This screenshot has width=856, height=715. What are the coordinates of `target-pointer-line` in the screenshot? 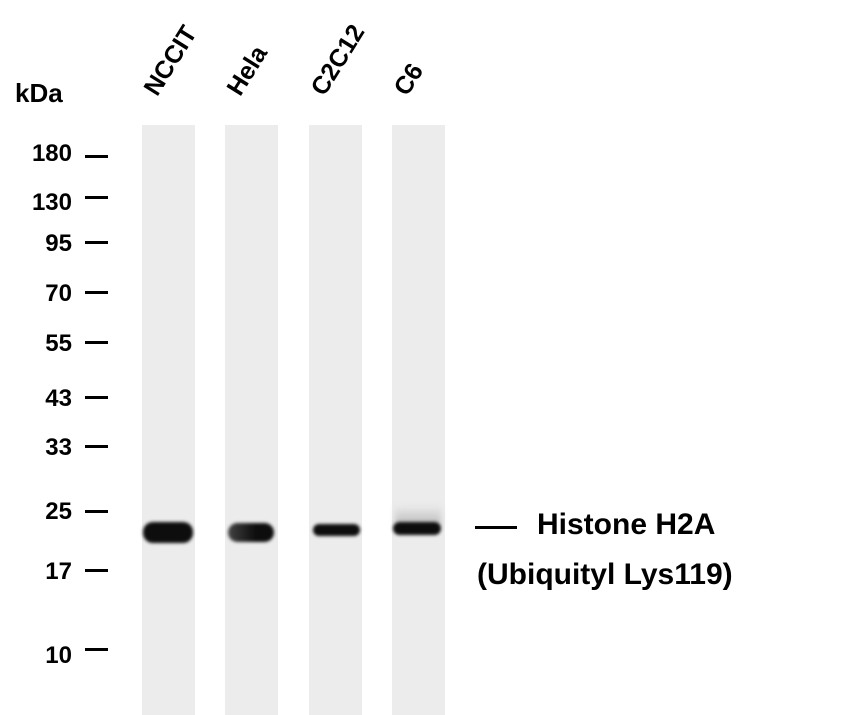 It's located at (496, 527).